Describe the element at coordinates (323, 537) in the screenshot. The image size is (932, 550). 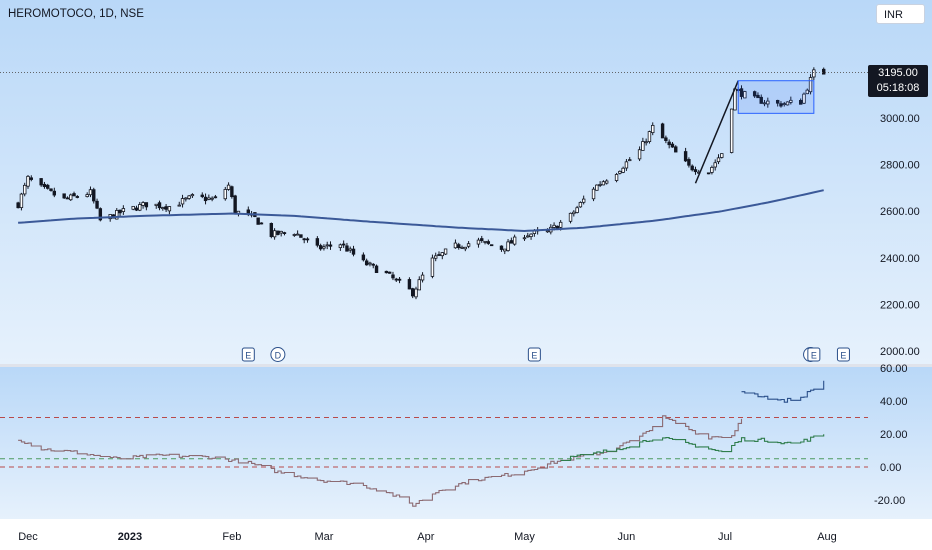
I see `time-tick-label: Mar` at that location.